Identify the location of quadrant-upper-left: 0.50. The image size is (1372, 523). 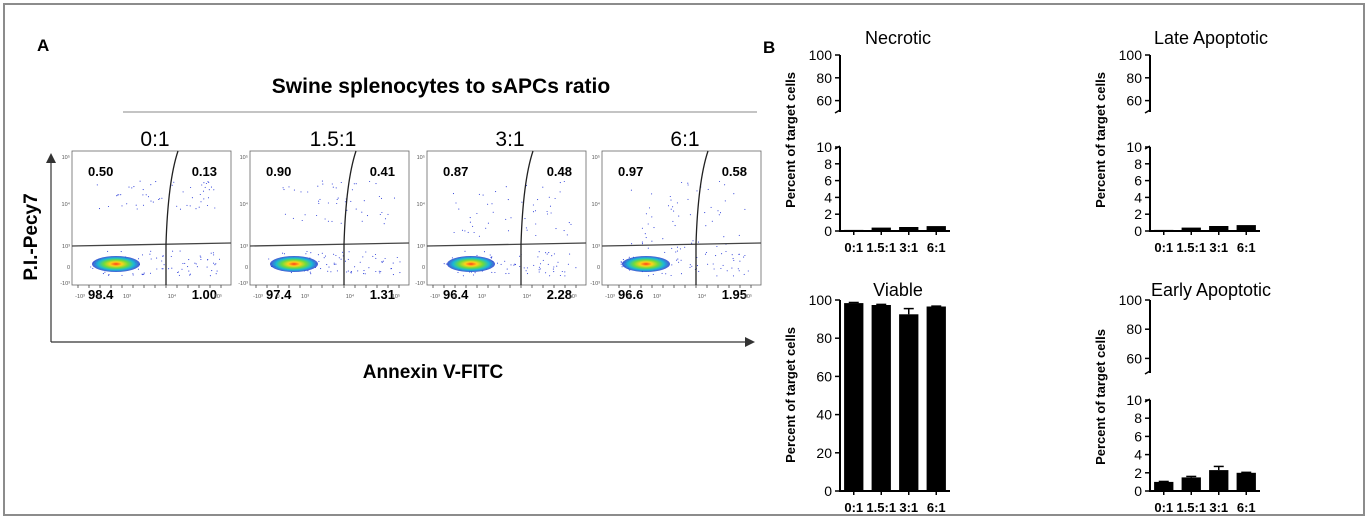
(100, 171).